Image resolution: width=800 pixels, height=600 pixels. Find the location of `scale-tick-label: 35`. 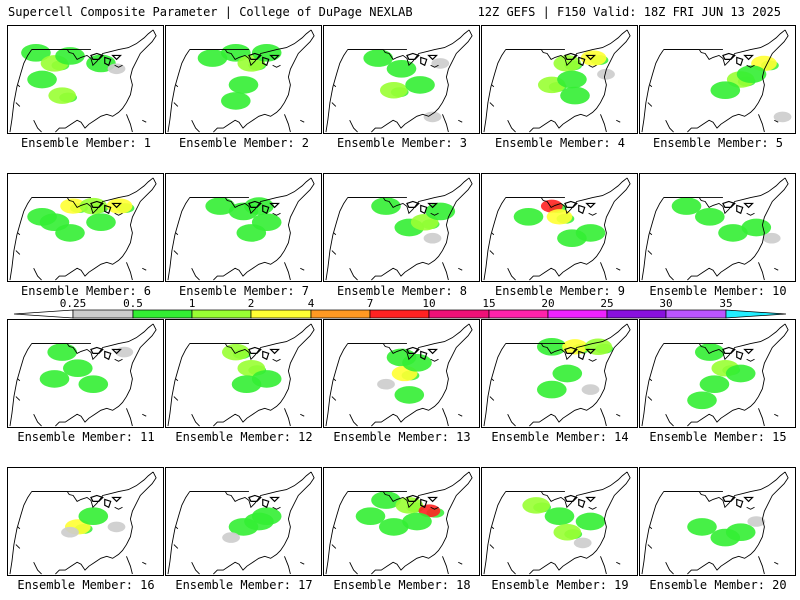

scale-tick-label: 35 is located at coordinates (726, 303).